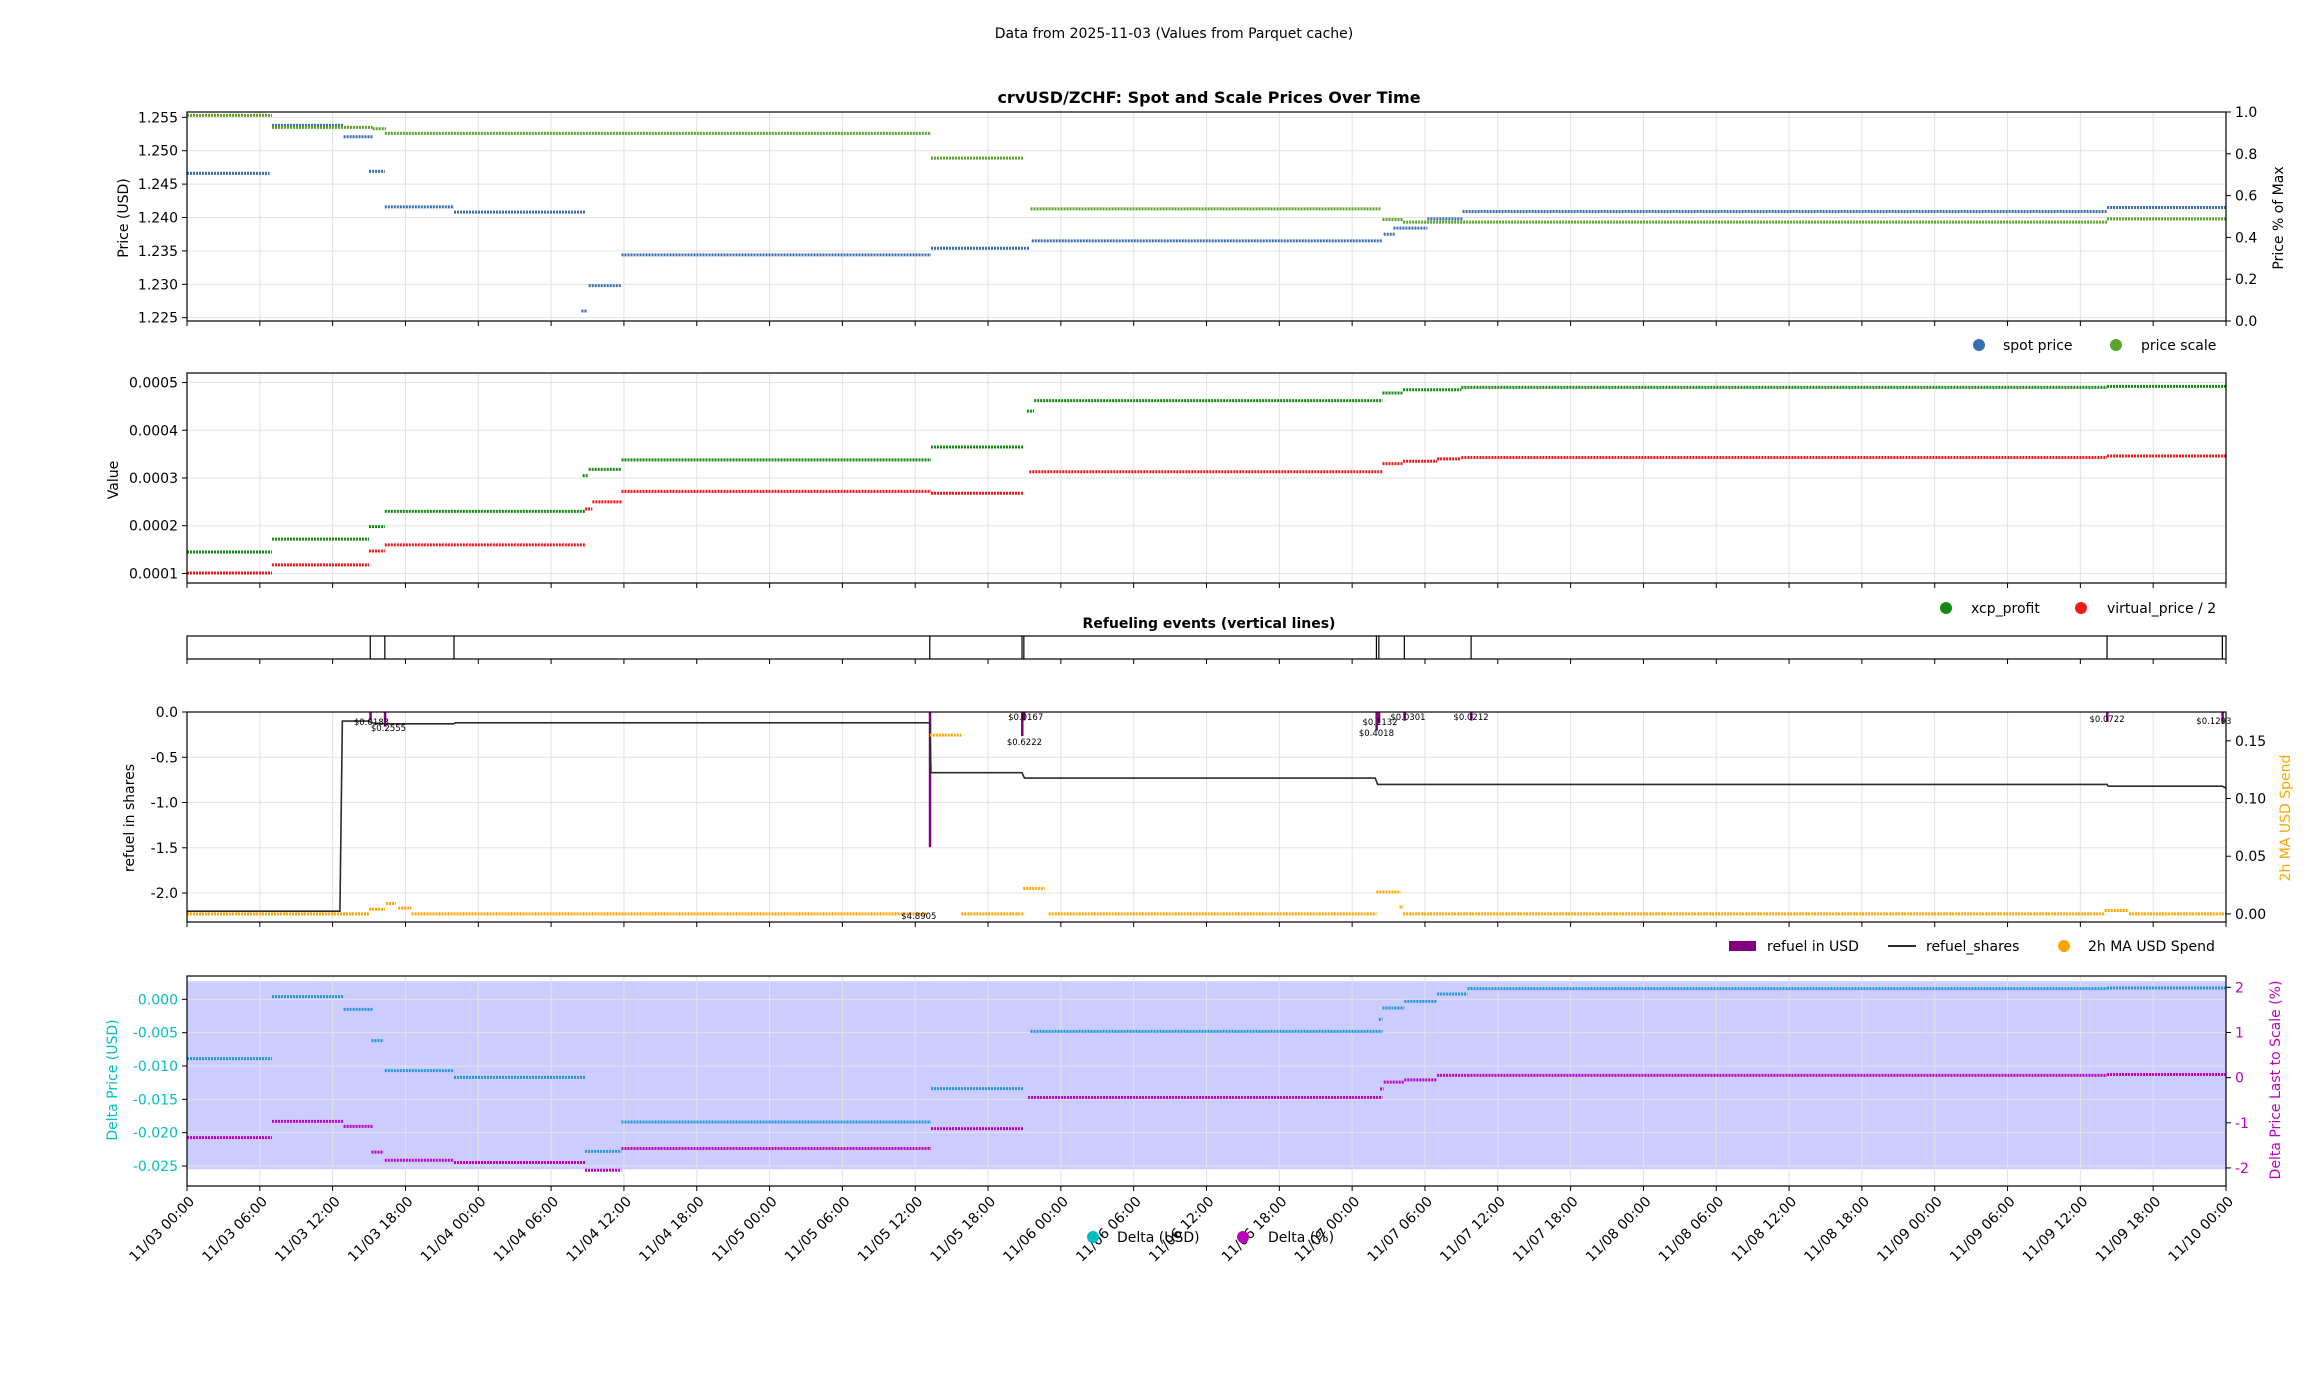 Image resolution: width=2317 pixels, height=1377 pixels. What do you see at coordinates (2005, 609) in the screenshot?
I see `legend-xcp-label: xcp_profit` at bounding box center [2005, 609].